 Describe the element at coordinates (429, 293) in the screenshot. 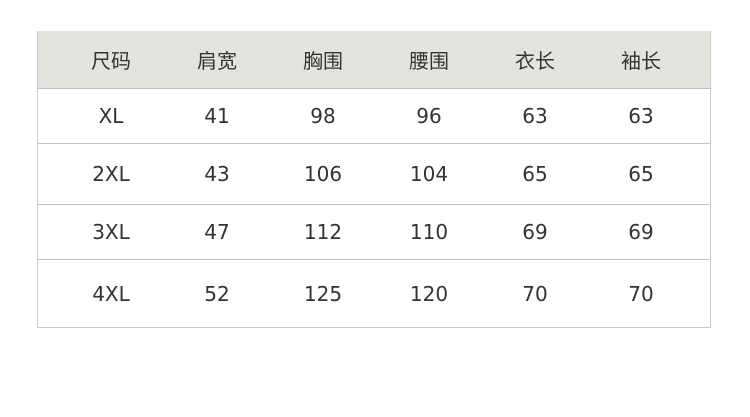

I see `cell: 120` at that location.